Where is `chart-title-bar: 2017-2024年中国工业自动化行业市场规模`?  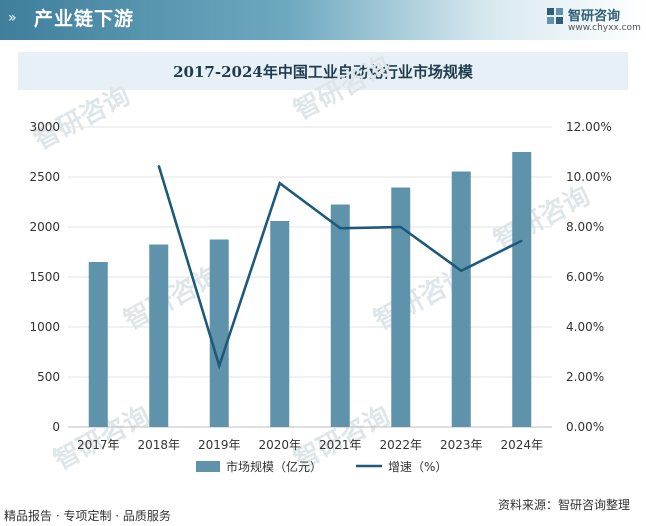
chart-title-bar: 2017-2024年中国工业自动化行业市场规模 is located at coordinates (323, 71).